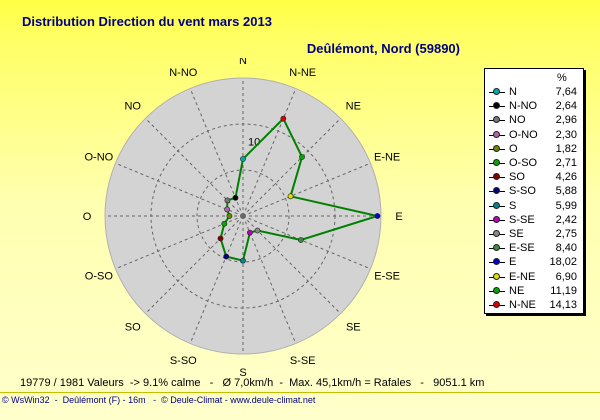 The height and width of the screenshot is (420, 600). What do you see at coordinates (523, 106) in the screenshot?
I see `legend-label: N-NO` at bounding box center [523, 106].